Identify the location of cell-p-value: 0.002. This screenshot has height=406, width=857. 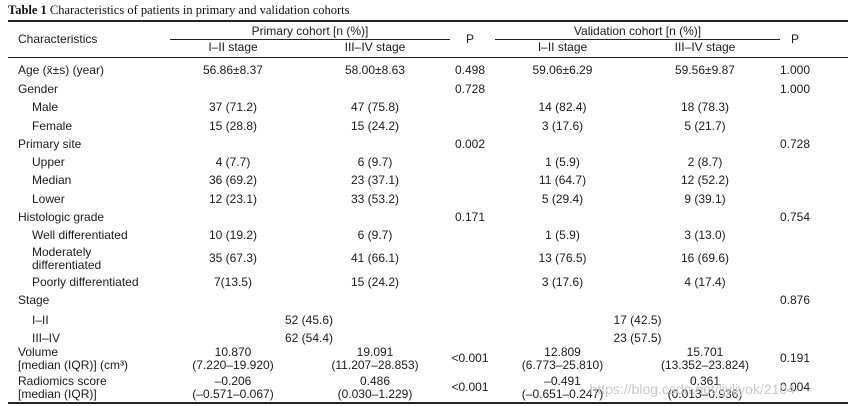
(470, 144).